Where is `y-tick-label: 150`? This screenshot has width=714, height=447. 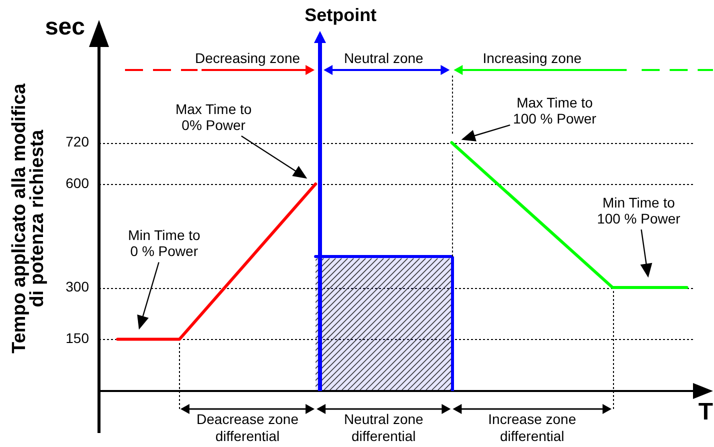 y-tick-label: 150 is located at coordinates (78, 338).